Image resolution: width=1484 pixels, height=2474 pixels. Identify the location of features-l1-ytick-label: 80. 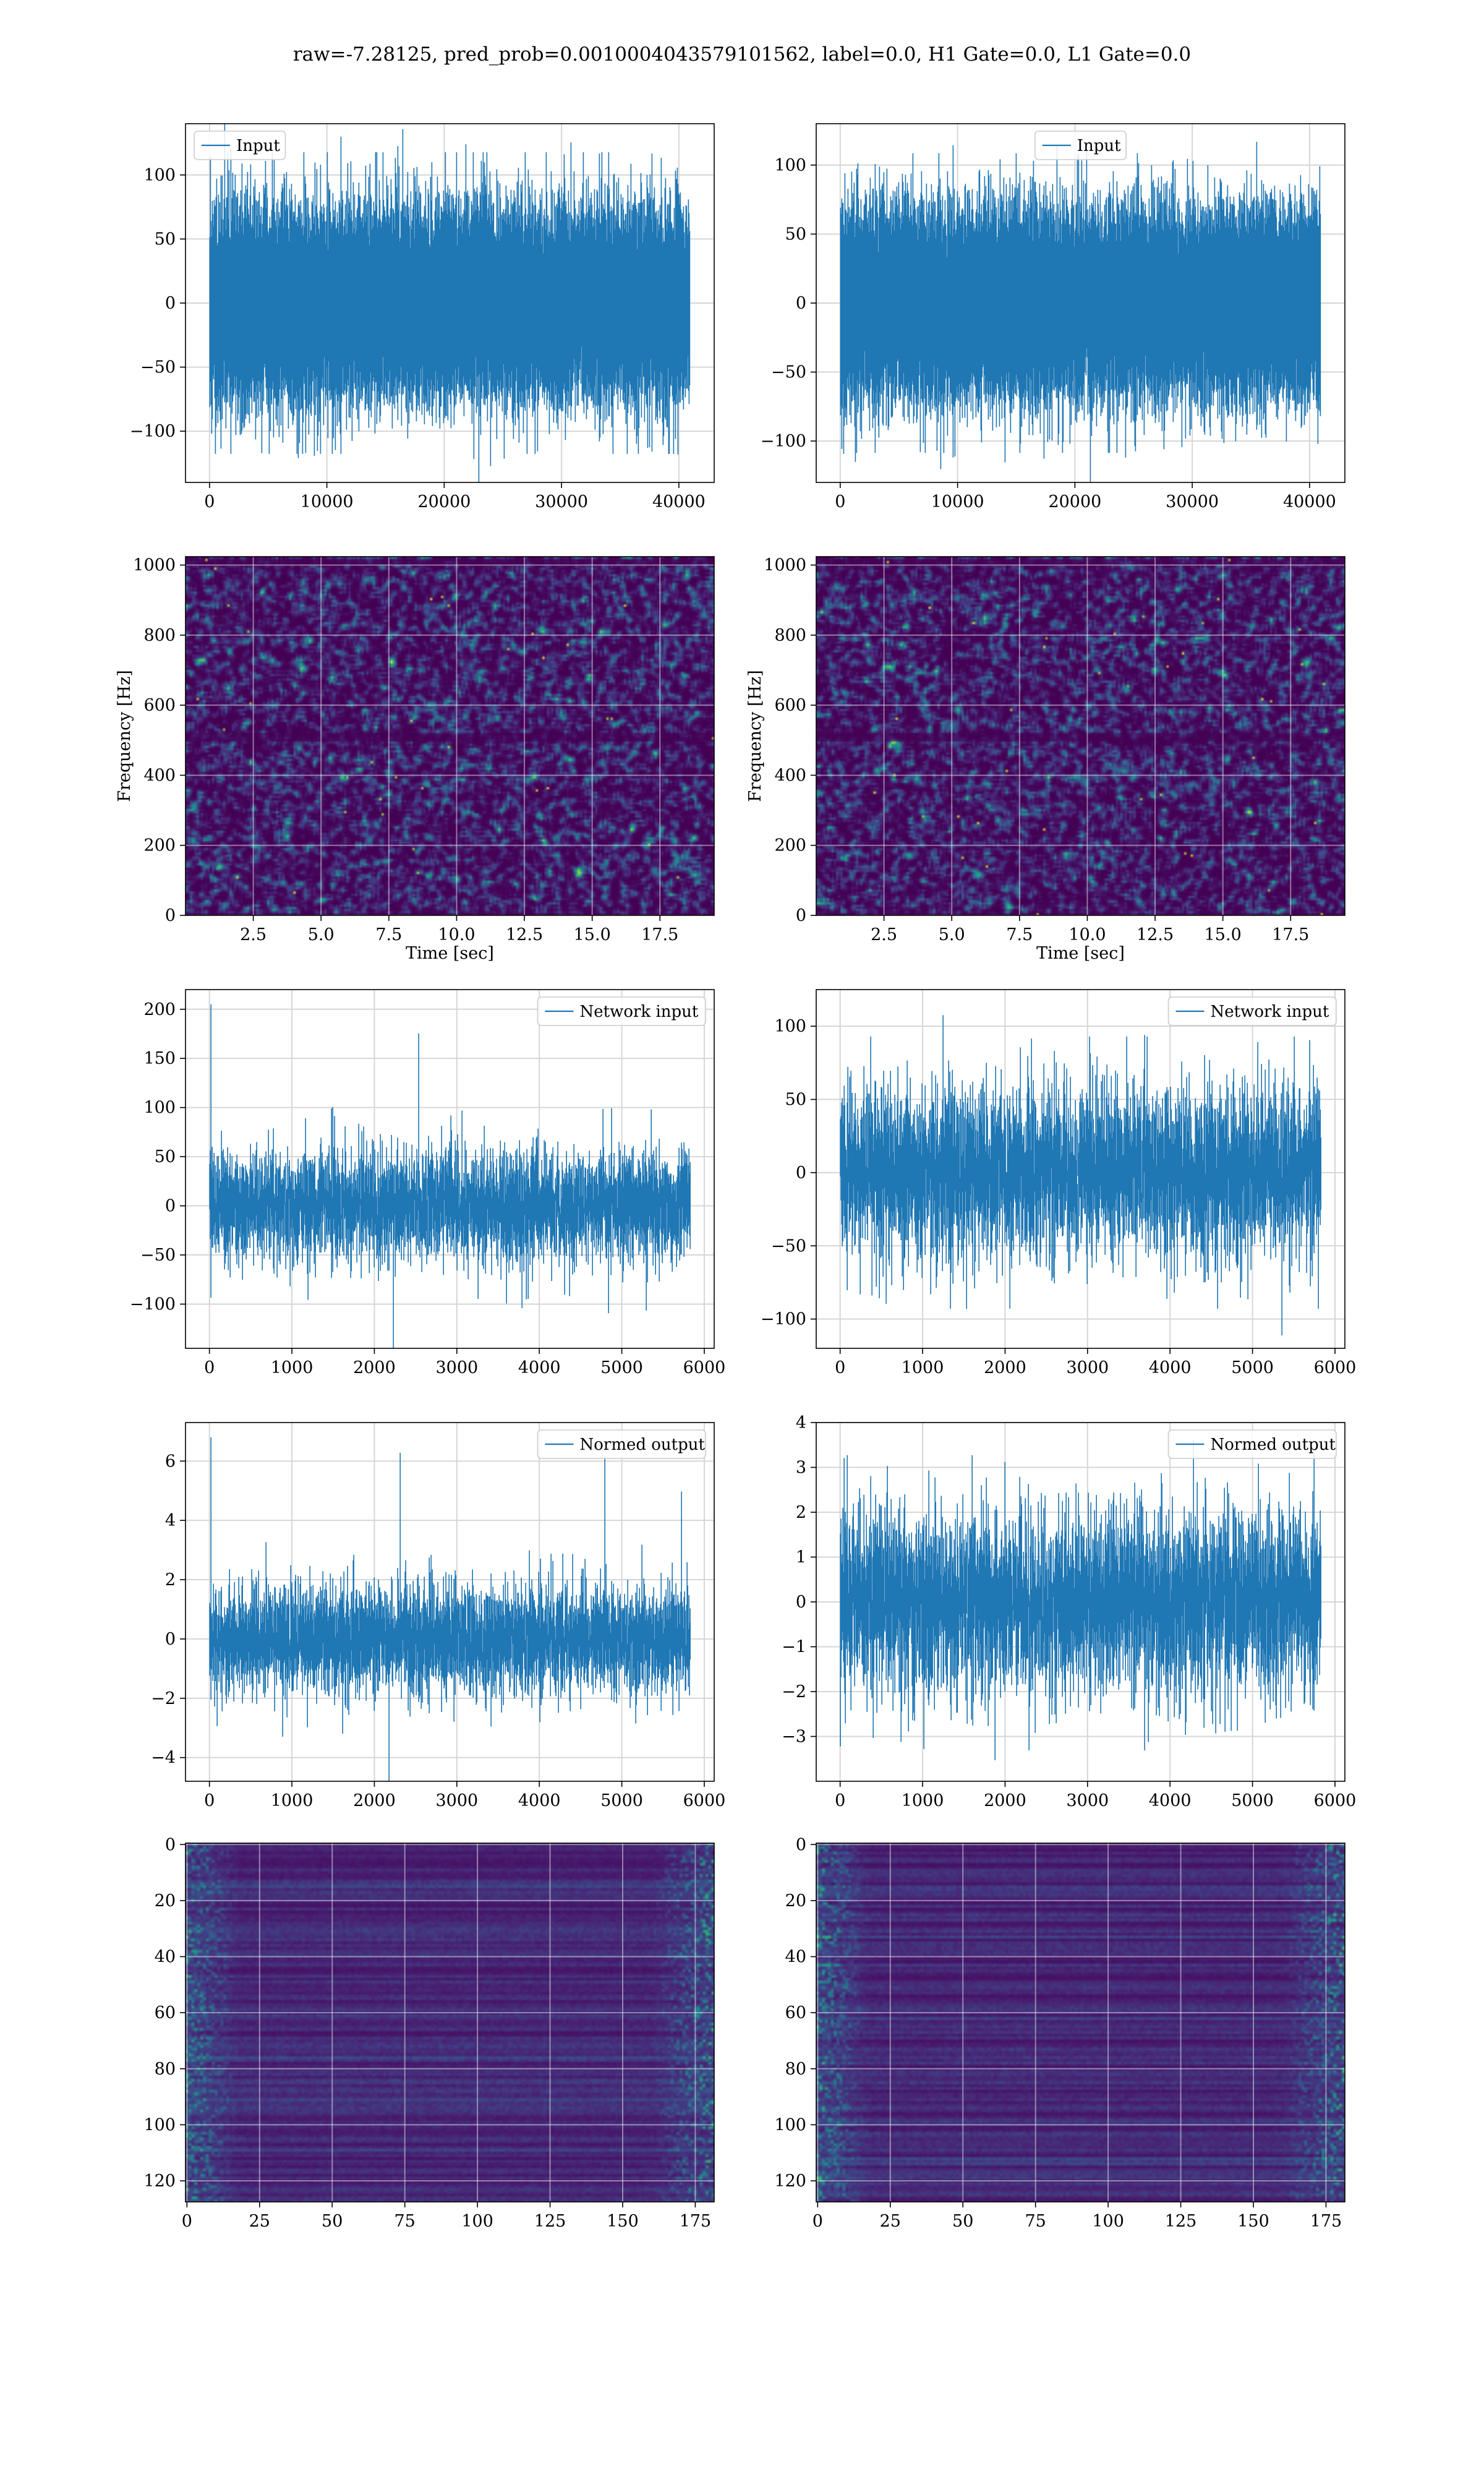
(795, 2069).